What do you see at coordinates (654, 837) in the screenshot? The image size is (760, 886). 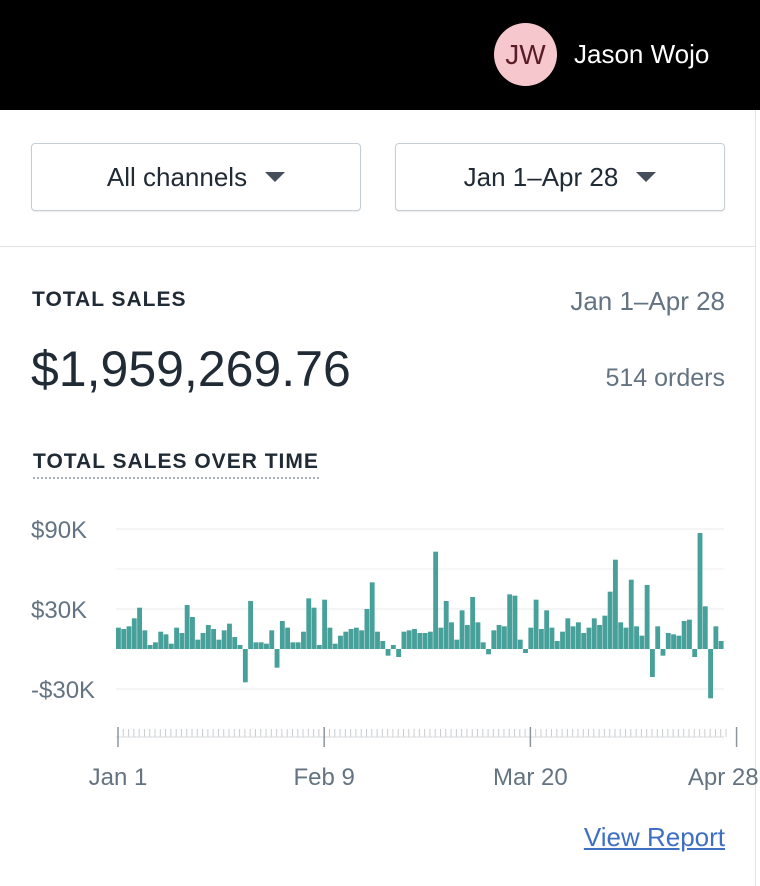 I see `view-report-link: View Report` at bounding box center [654, 837].